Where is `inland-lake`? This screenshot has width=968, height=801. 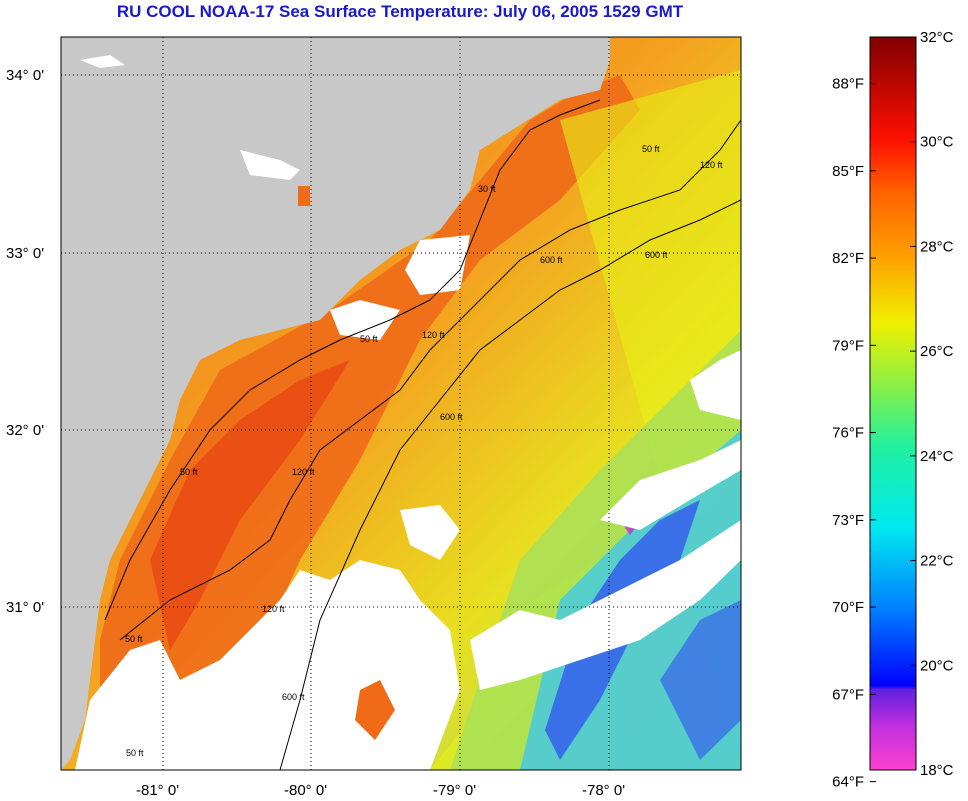
inland-lake is located at coordinates (304, 196).